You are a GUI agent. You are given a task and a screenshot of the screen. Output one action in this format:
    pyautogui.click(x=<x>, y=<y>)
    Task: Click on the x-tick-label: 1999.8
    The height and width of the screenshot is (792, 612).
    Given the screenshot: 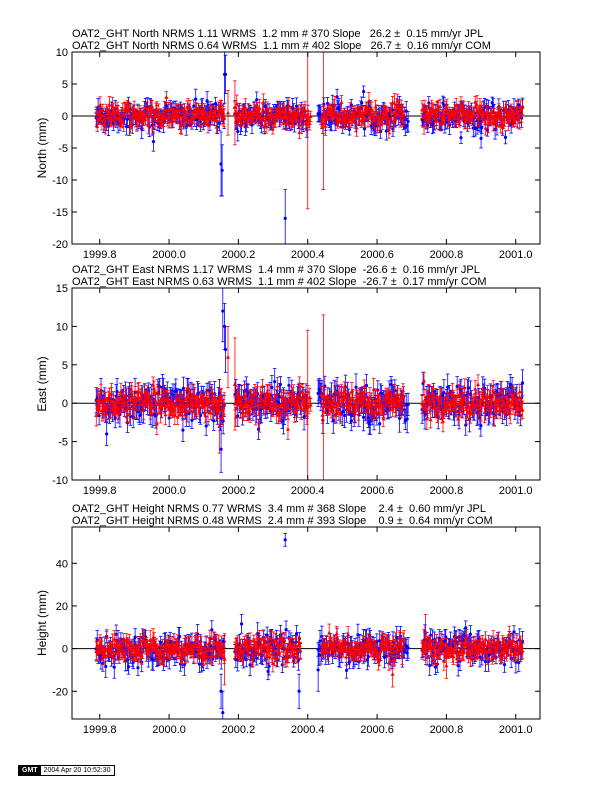 What is the action you would take?
    pyautogui.click(x=100, y=255)
    